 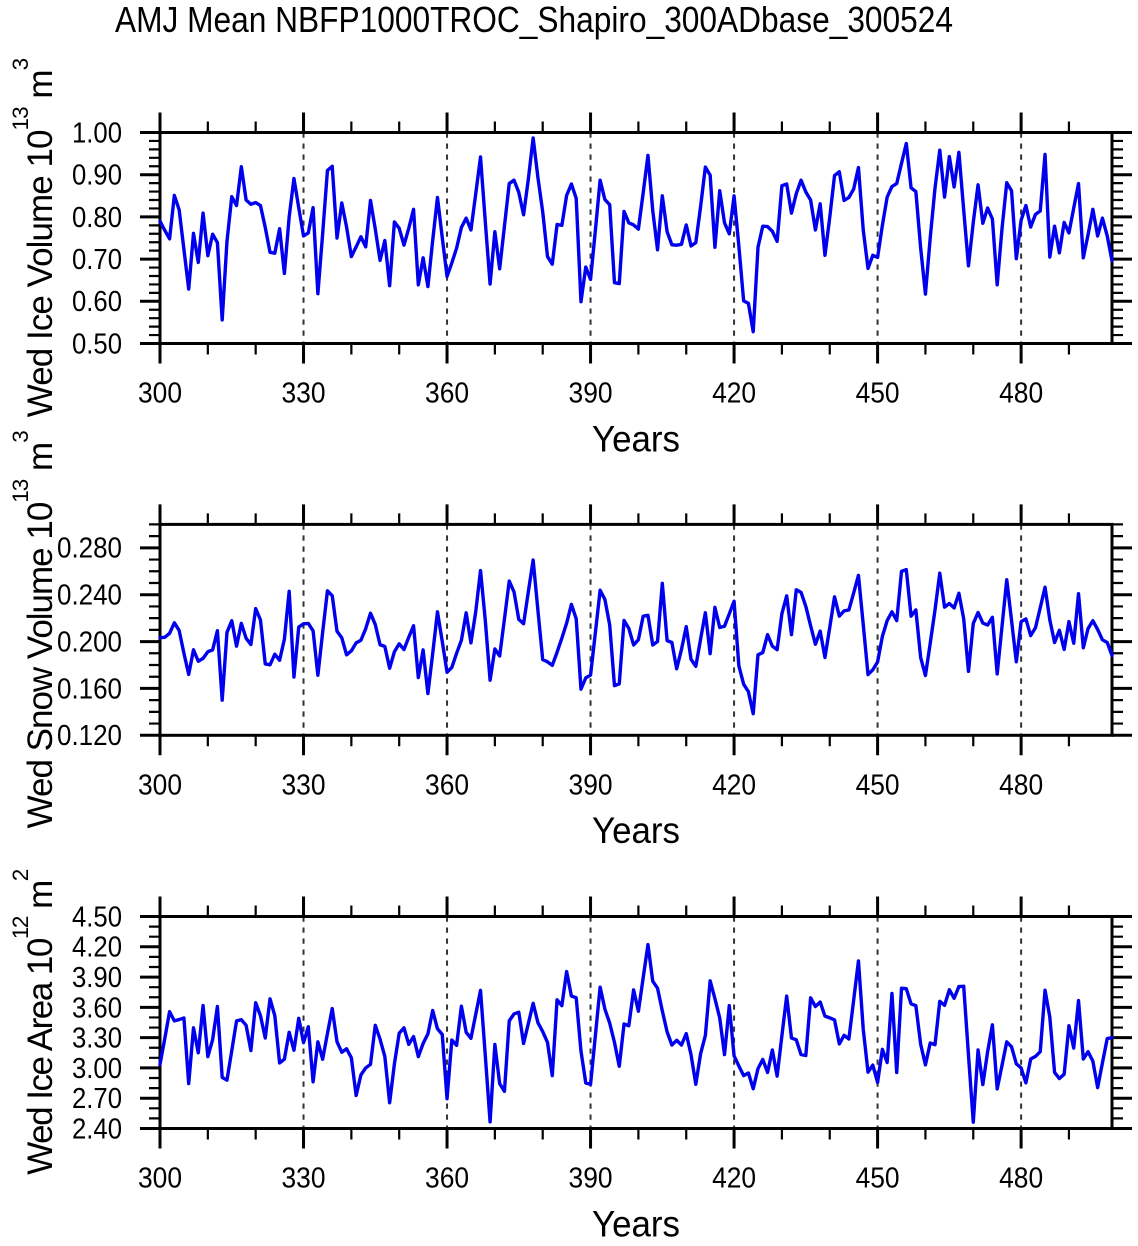 I want to click on svg-text: 0.70, so click(x=97, y=260).